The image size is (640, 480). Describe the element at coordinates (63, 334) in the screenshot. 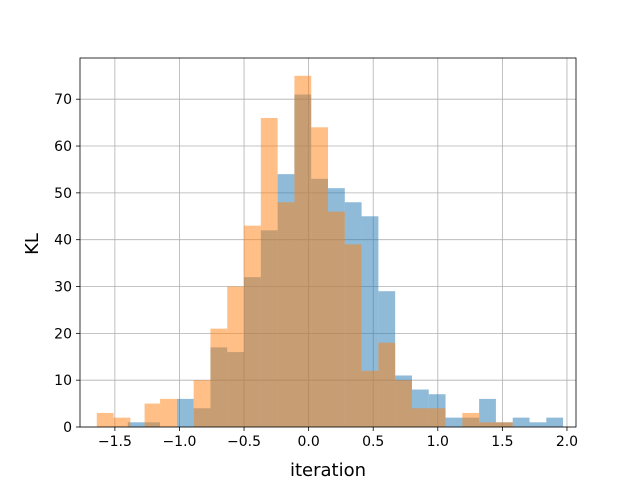

I see `y-tick-label: 20` at that location.